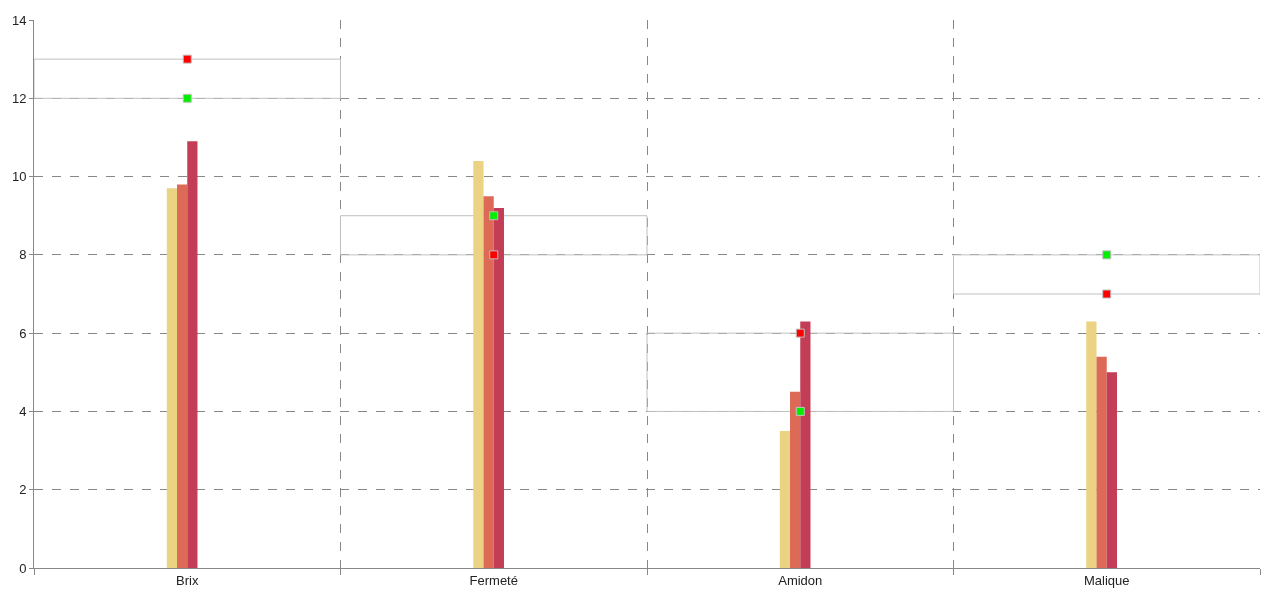 This screenshot has width=1280, height=600. Describe the element at coordinates (19, 20) in the screenshot. I see `y-tick-label: 14` at that location.